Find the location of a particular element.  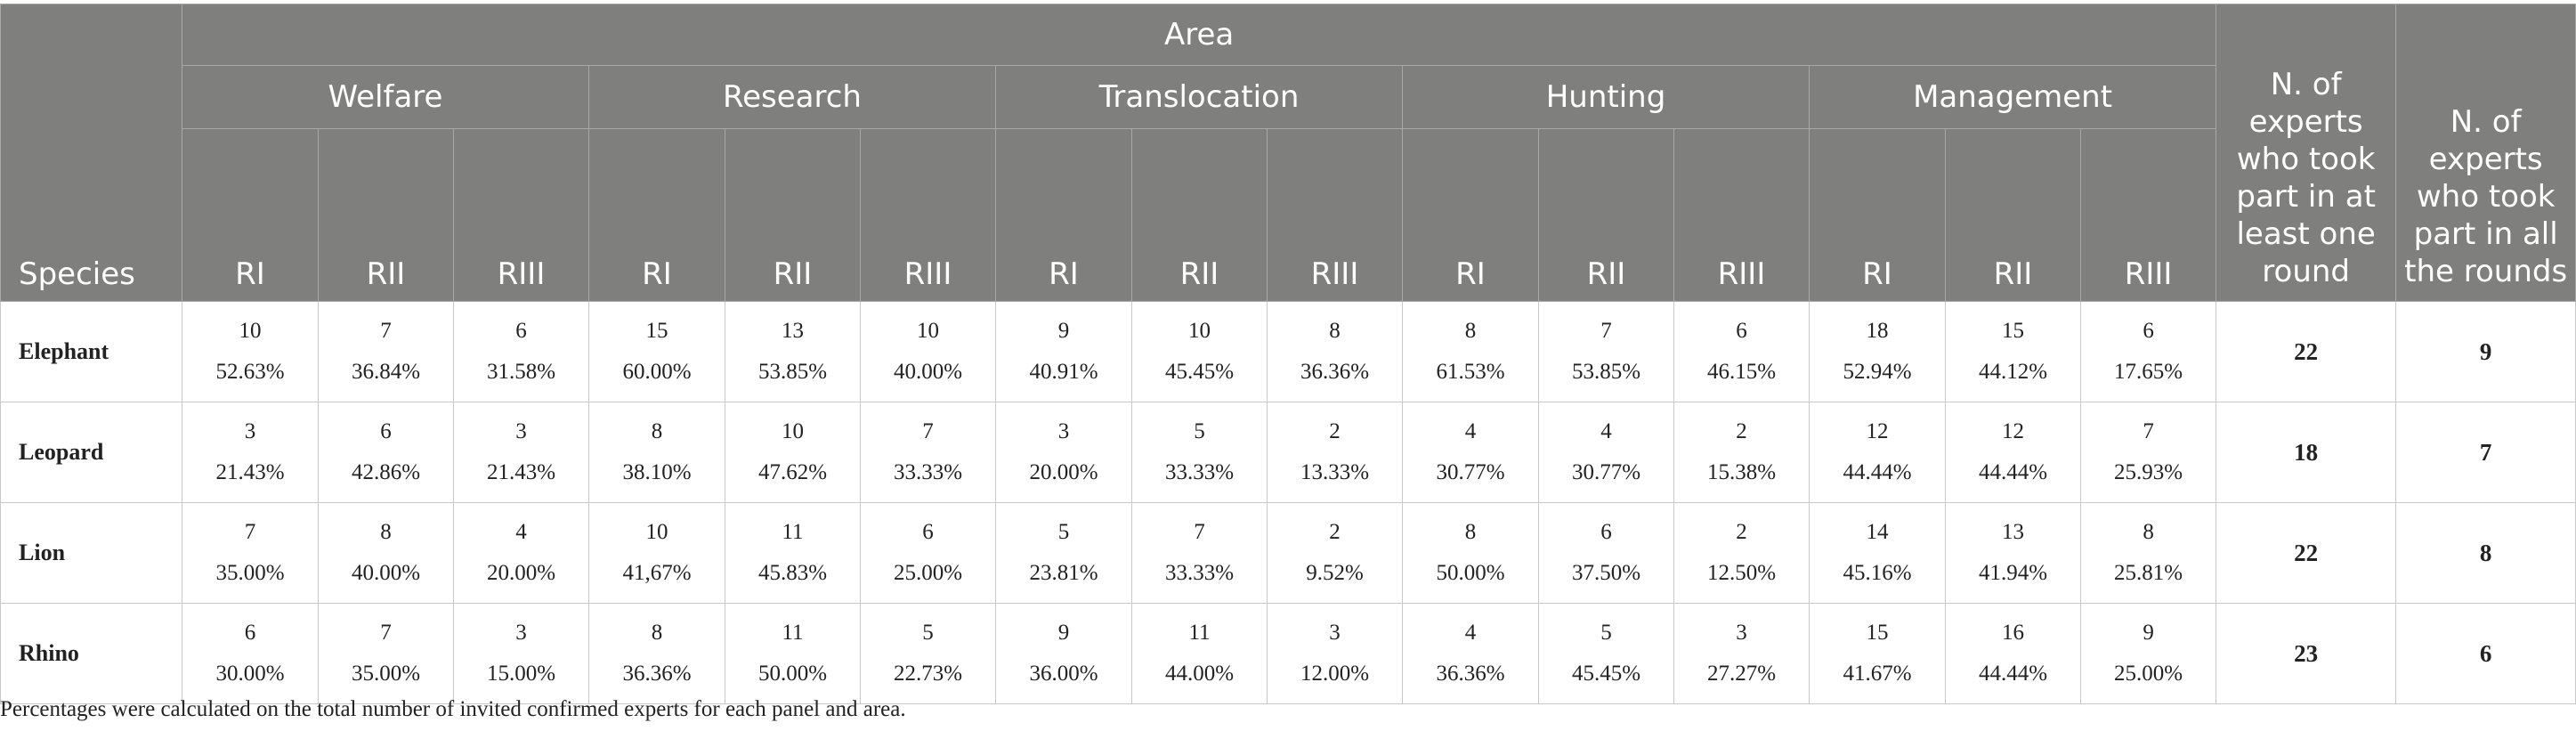

expert-percentage: 21.43% is located at coordinates (250, 472).